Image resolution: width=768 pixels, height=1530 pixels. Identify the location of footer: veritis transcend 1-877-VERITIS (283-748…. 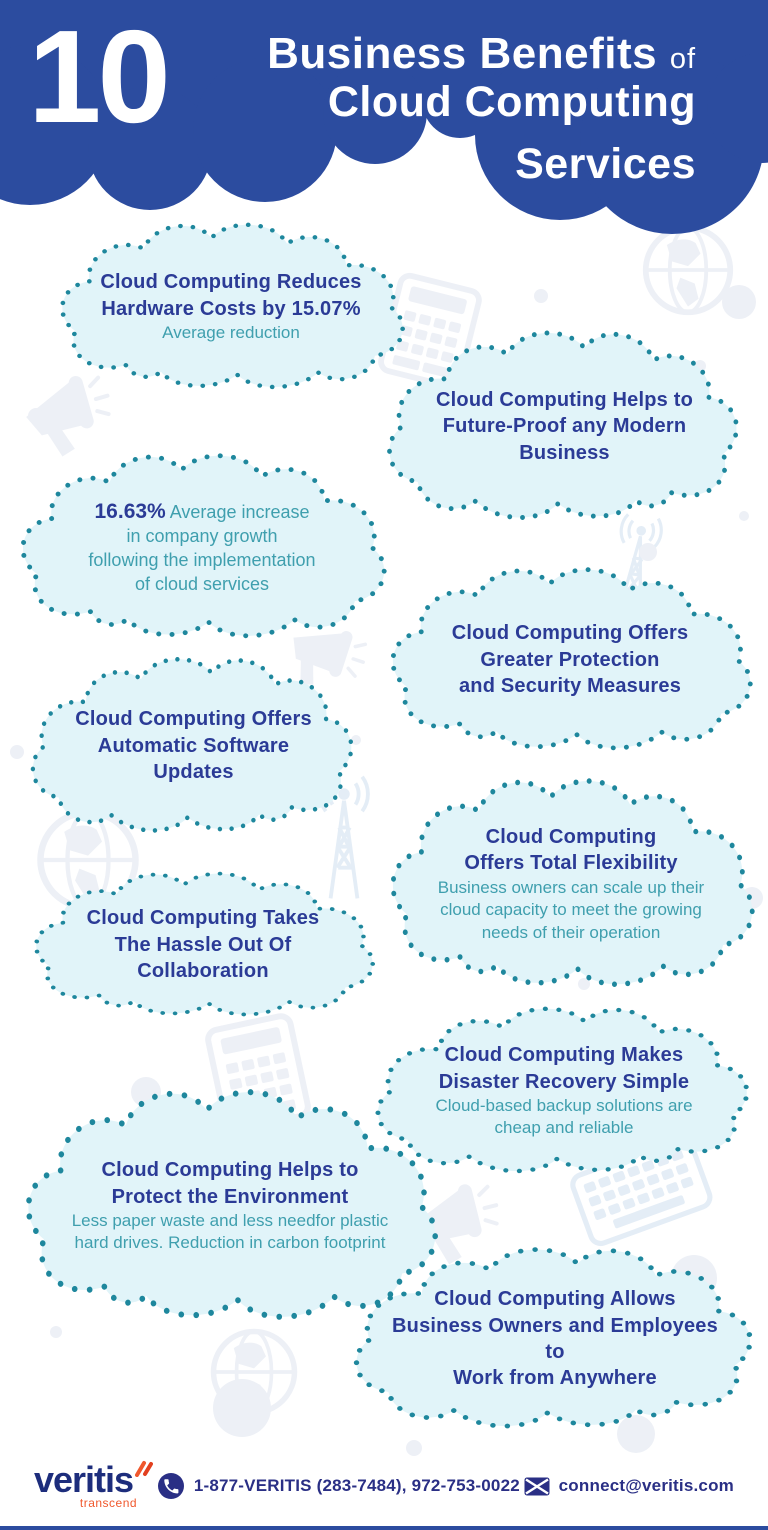
(384, 1486).